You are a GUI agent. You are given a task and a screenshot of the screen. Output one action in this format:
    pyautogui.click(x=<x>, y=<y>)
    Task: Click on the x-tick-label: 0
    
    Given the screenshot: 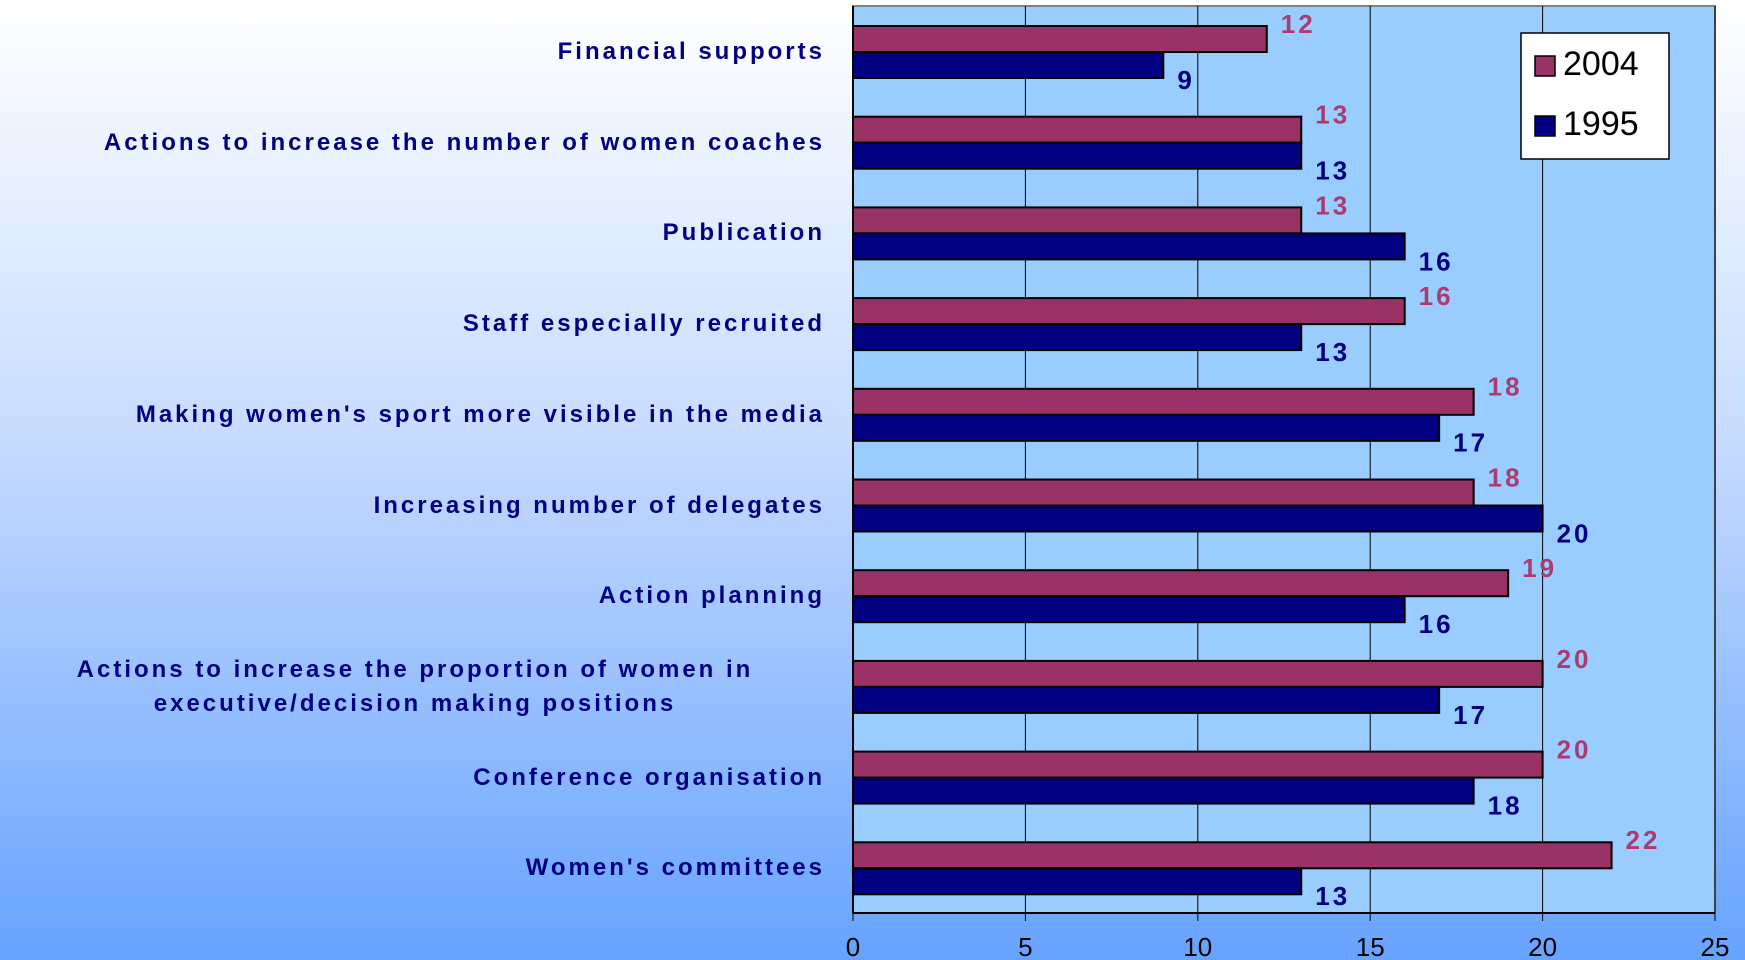 What is the action you would take?
    pyautogui.click(x=853, y=946)
    